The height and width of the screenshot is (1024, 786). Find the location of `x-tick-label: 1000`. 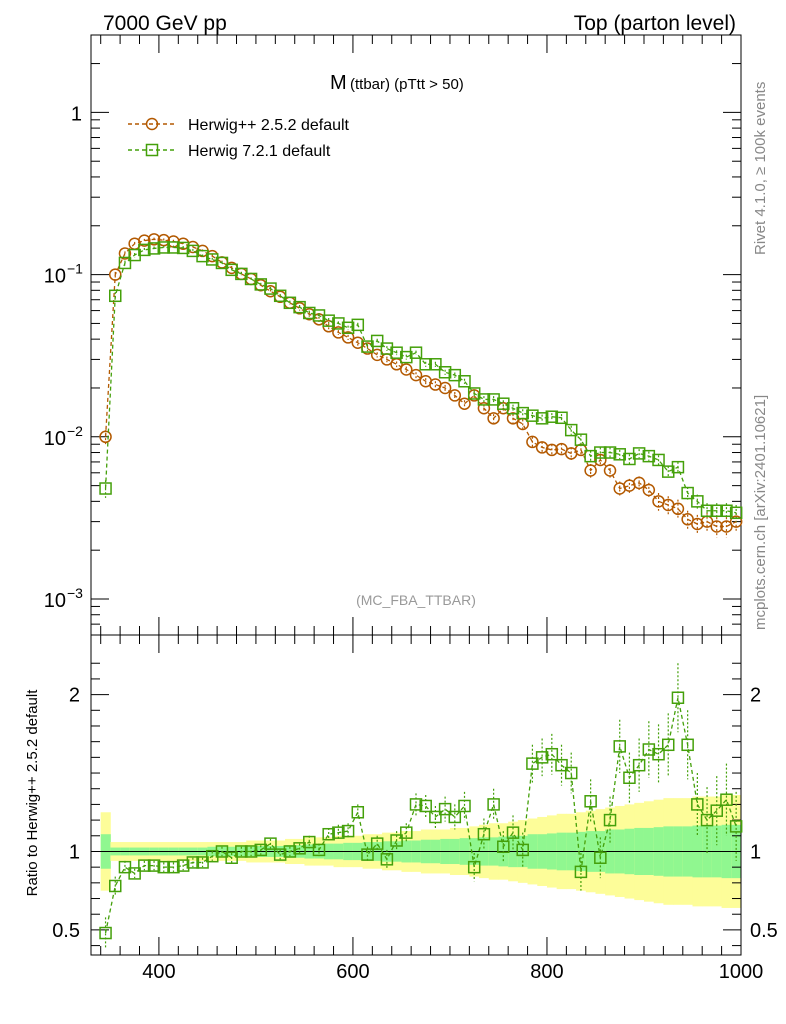

x-tick-label: 1000 is located at coordinates (741, 972).